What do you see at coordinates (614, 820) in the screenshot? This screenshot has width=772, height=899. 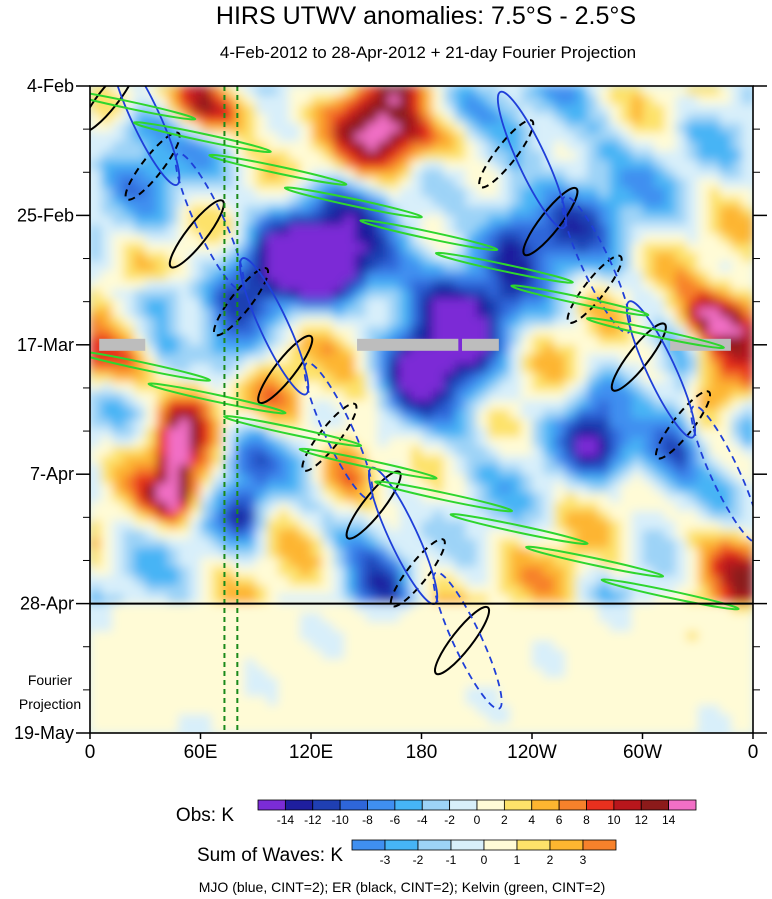 I see `colorbar-tick-label: 10` at bounding box center [614, 820].